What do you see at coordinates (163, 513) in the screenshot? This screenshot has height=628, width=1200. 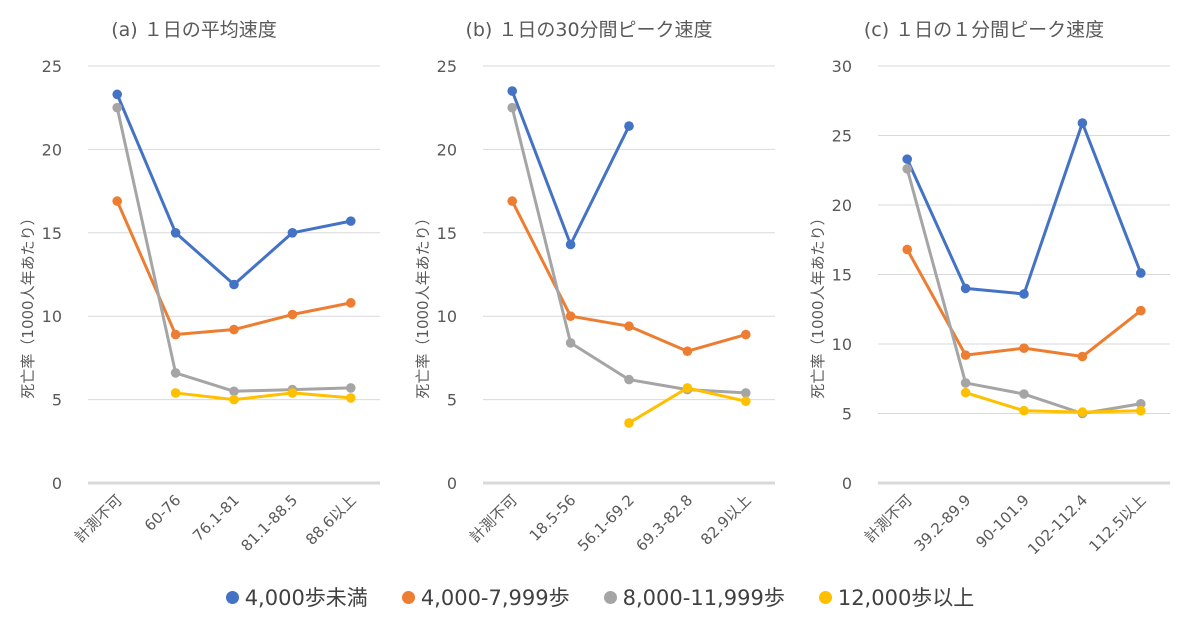 I see `x-tick-label: 60-76` at bounding box center [163, 513].